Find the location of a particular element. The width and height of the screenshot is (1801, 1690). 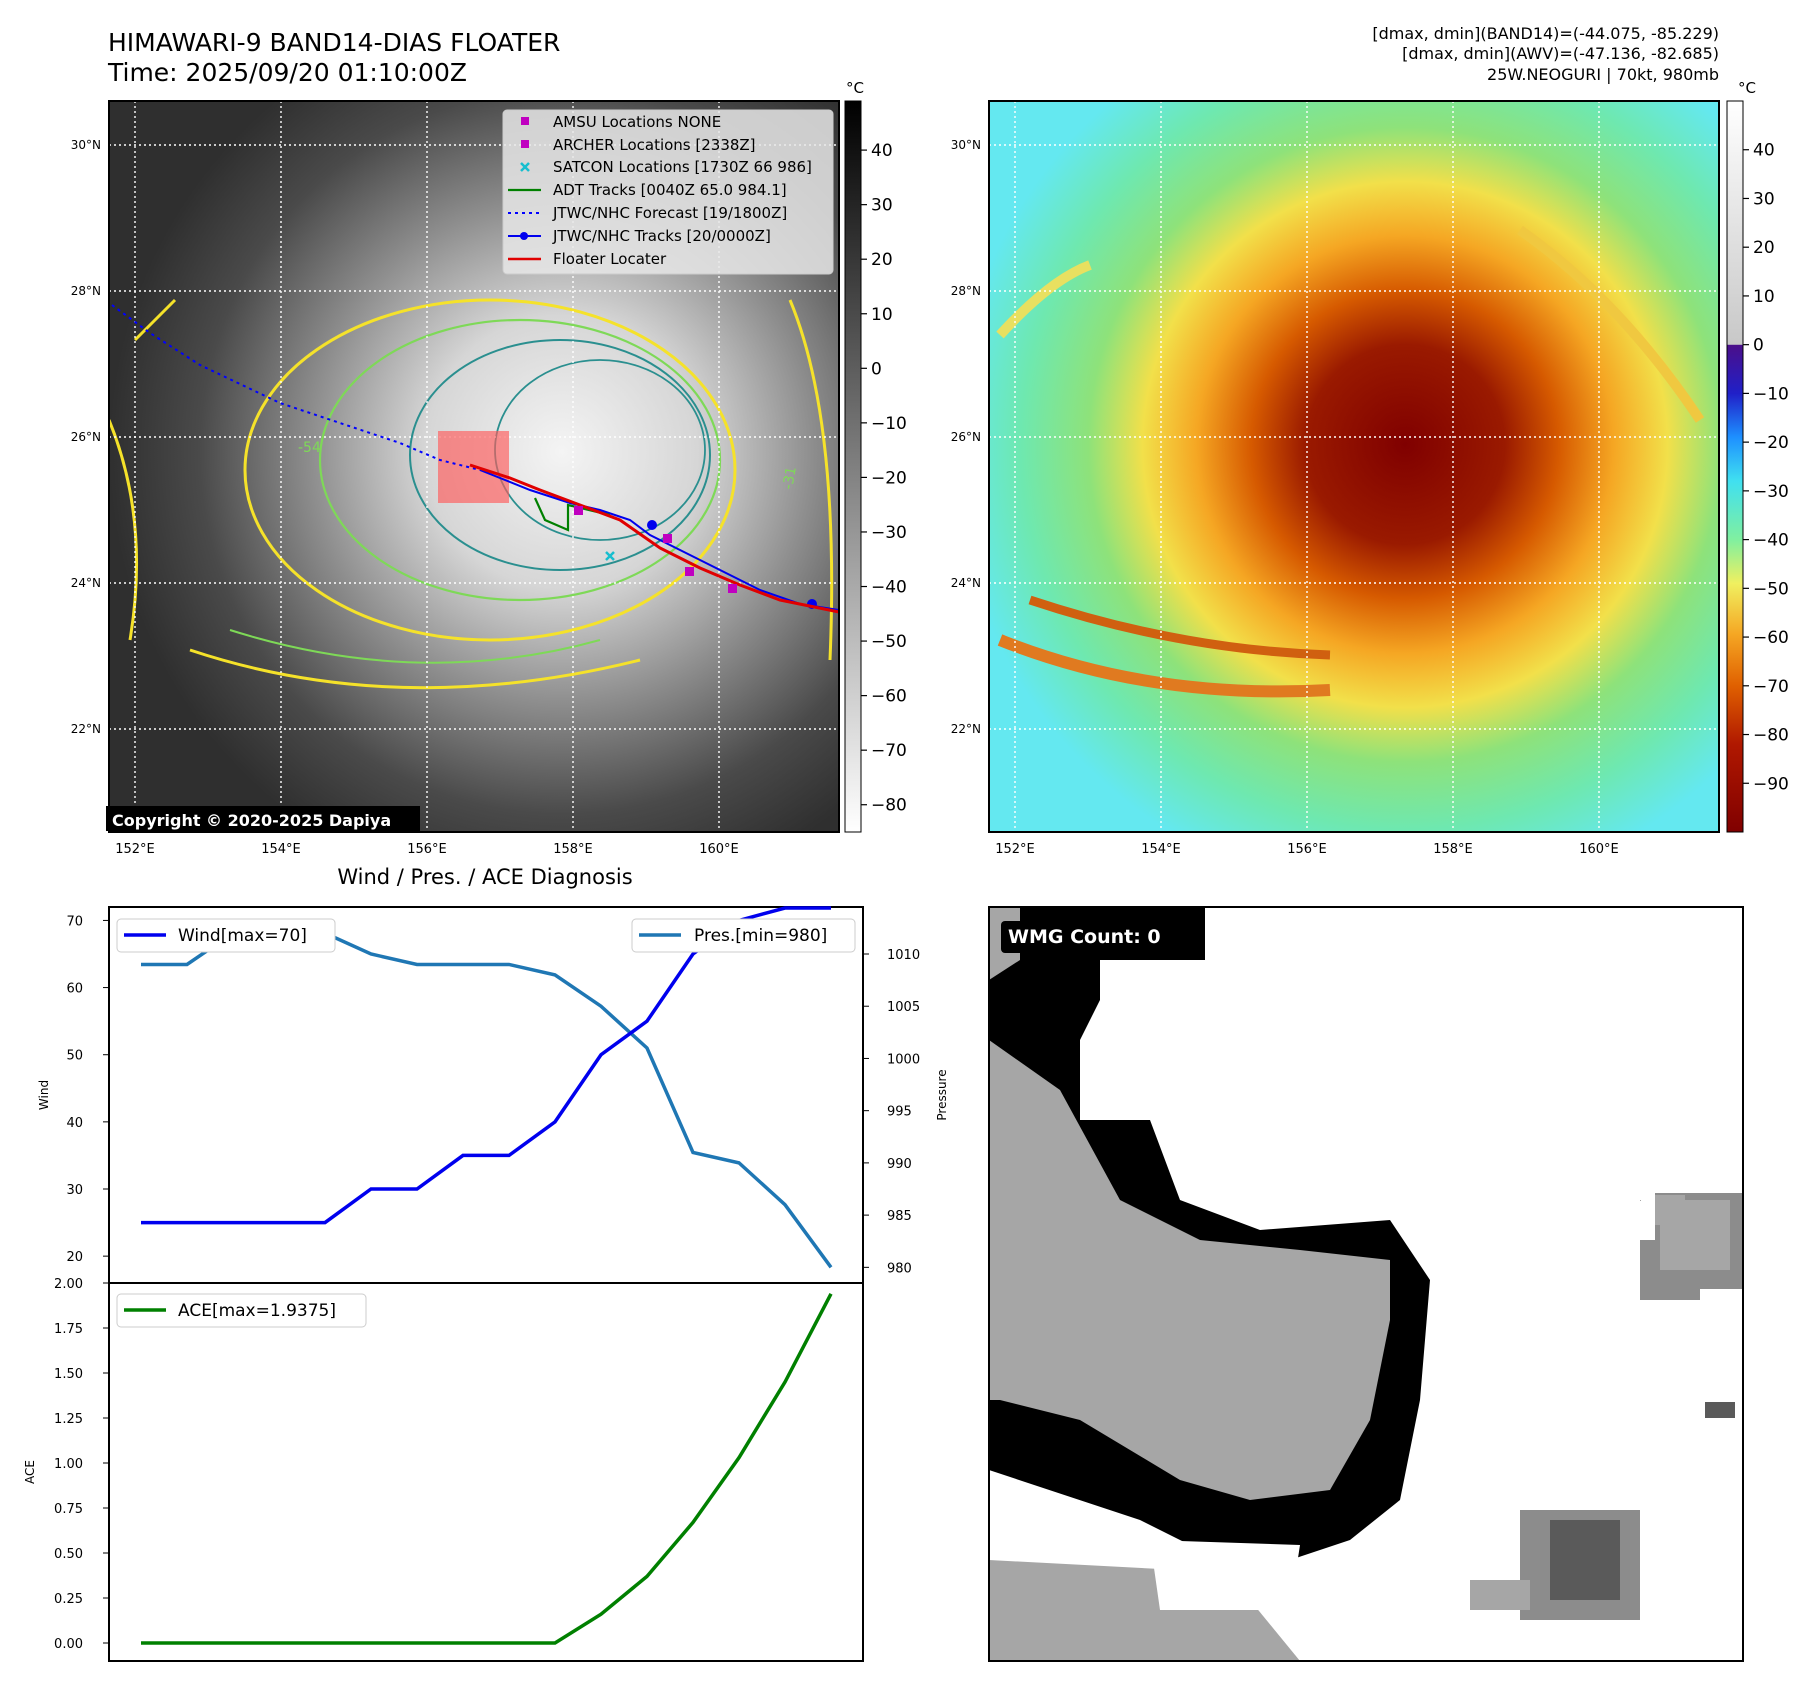

wind-pressure-frame is located at coordinates (486, 1095).